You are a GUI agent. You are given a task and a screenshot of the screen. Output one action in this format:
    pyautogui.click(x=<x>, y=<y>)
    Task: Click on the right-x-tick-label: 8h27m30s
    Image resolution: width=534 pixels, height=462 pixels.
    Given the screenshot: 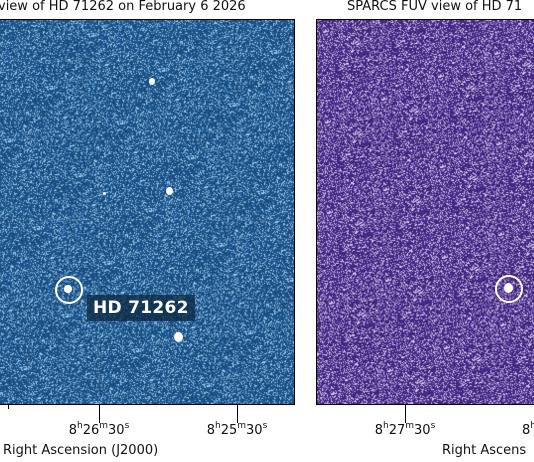 What is the action you would take?
    pyautogui.click(x=405, y=430)
    